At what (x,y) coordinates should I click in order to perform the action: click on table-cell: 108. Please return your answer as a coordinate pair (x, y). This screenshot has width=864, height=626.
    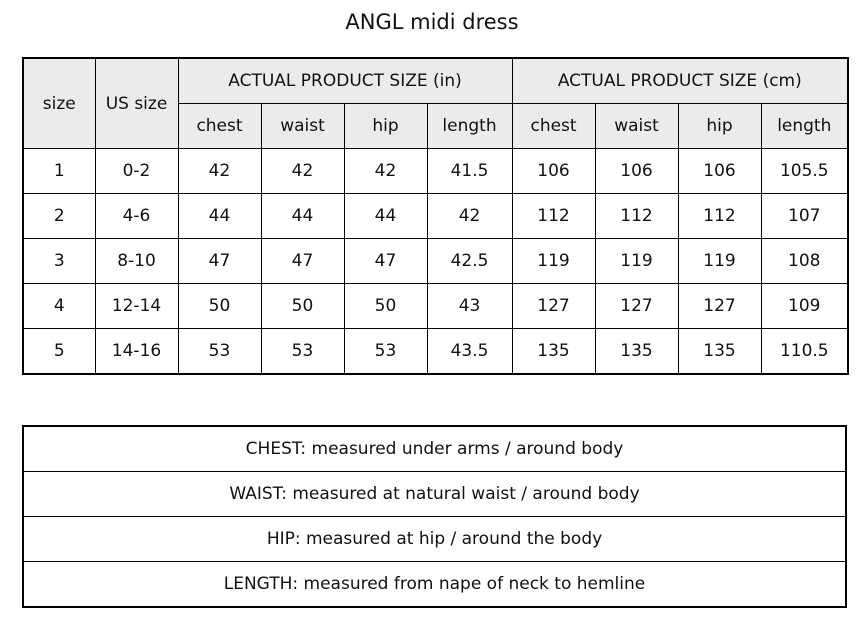
    Looking at the image, I should click on (804, 261).